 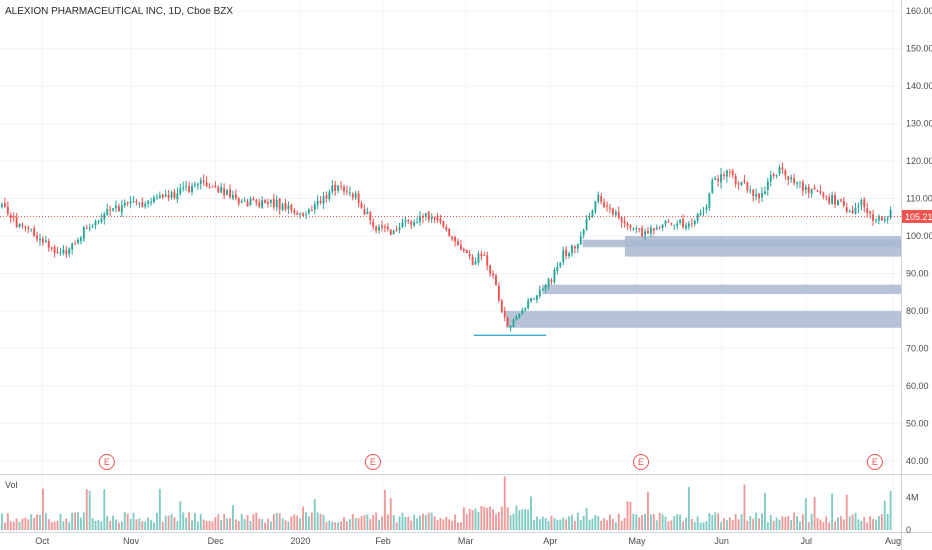 I want to click on volume-tick-label: 4M, so click(x=912, y=498).